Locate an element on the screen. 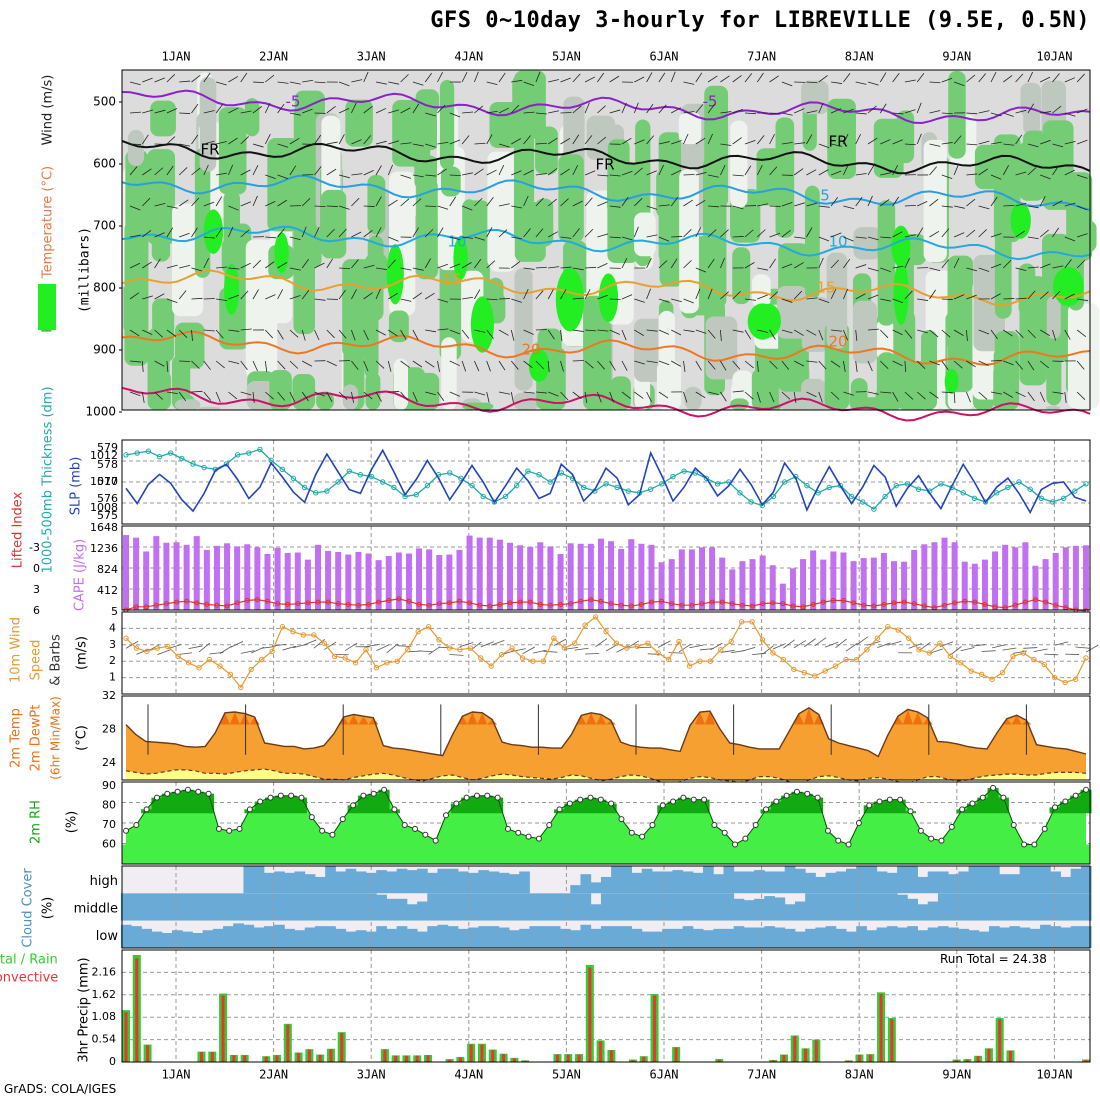  day-label-top: 5JAN is located at coordinates (566, 57).